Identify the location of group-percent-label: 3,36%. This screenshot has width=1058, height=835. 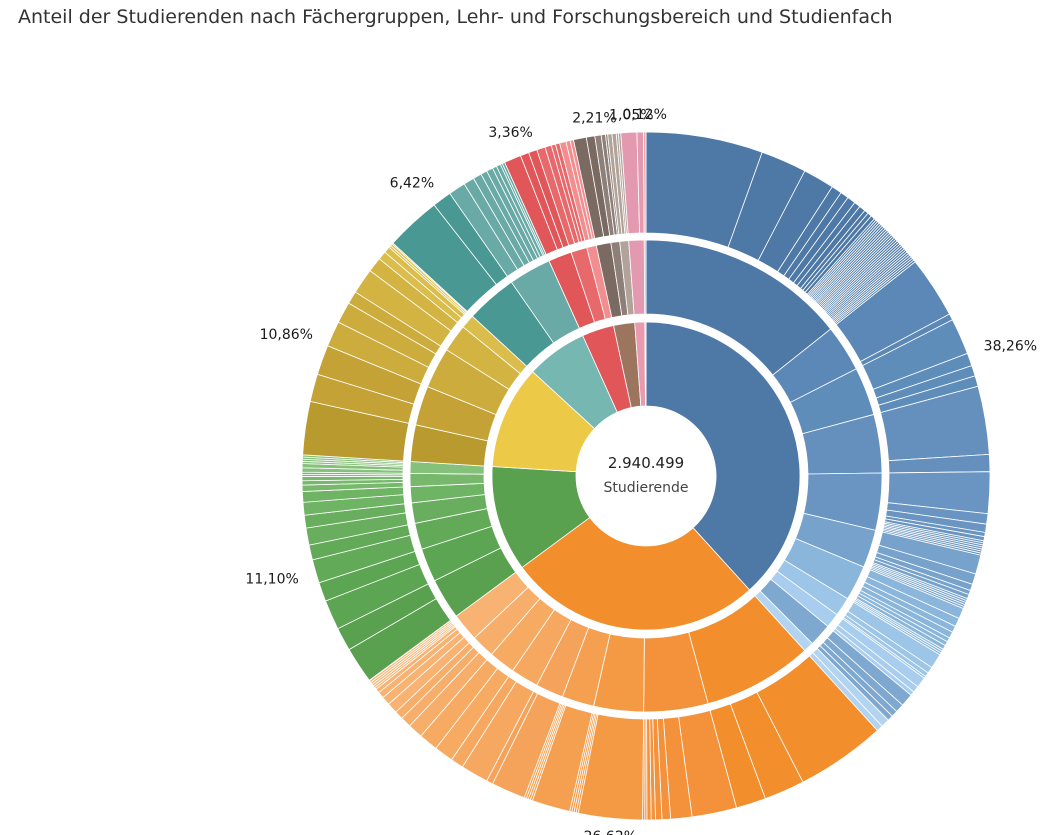
(510, 133).